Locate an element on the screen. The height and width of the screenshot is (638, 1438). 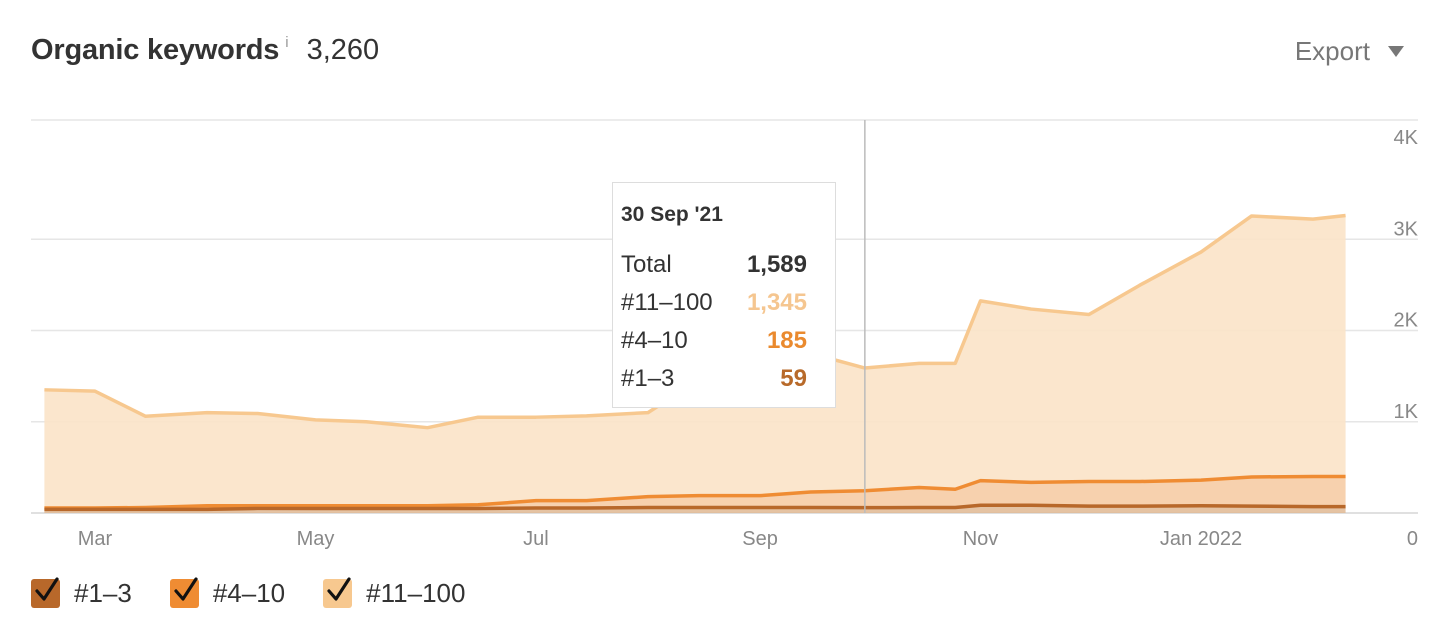
x-tick-label: Sep is located at coordinates (760, 539).